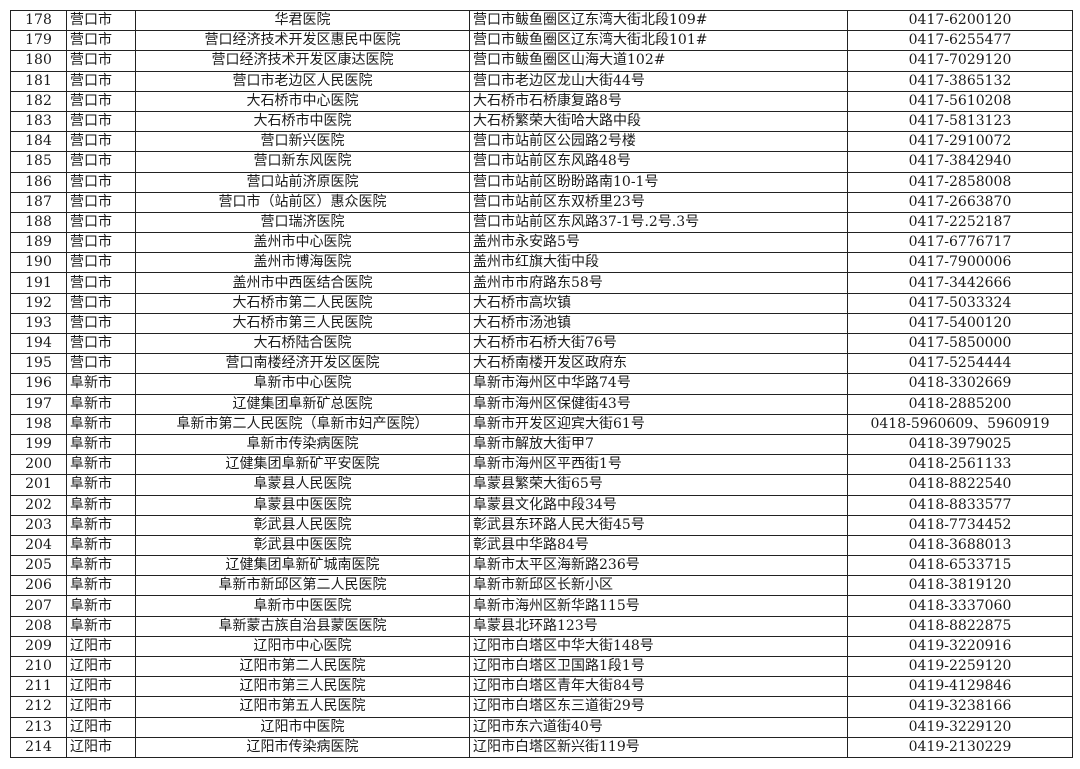 The width and height of the screenshot is (1080, 769). Describe the element at coordinates (960, 202) in the screenshot. I see `phone-cell: 0417-2663870` at that location.